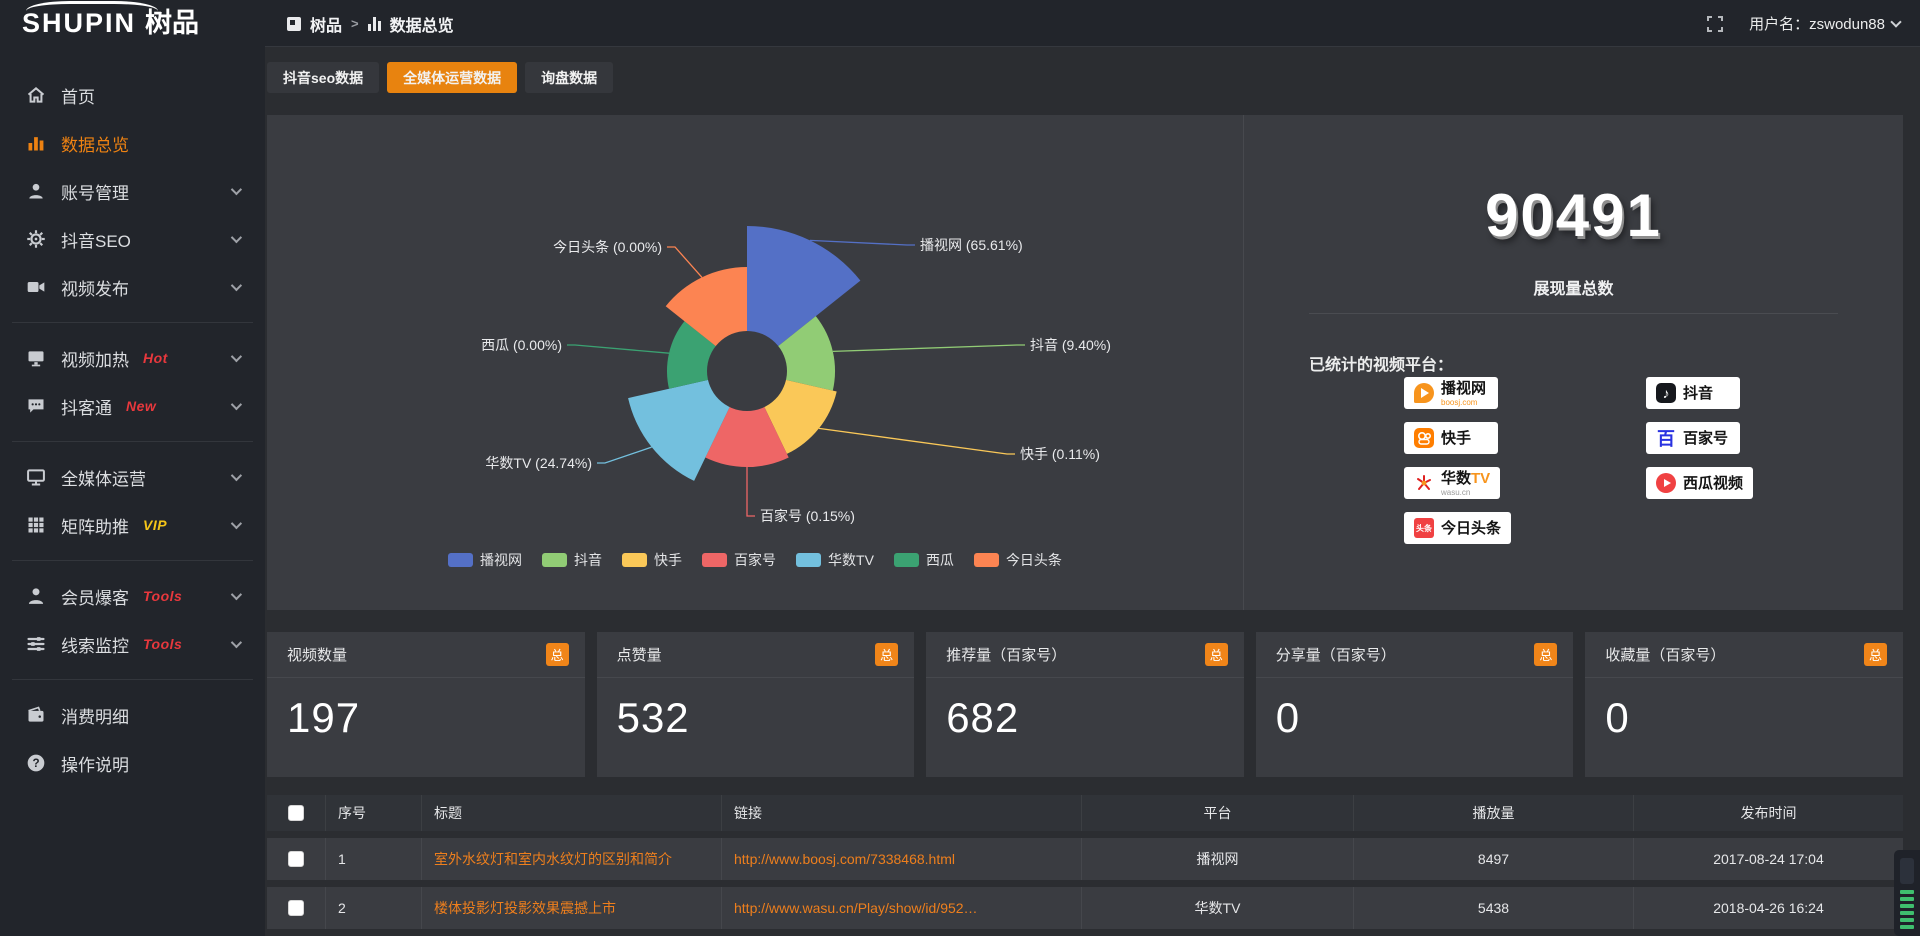 Image resolution: width=1920 pixels, height=936 pixels. I want to click on platform-chips-left: 播视网 boosj.com 快手 华数TV wasu.cn, so click(1458, 460).